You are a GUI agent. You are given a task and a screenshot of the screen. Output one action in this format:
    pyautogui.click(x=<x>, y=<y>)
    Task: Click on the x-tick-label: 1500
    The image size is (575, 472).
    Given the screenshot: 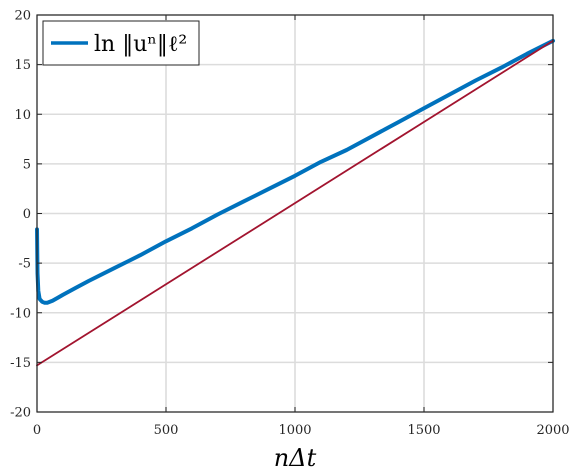 What is the action you would take?
    pyautogui.click(x=423, y=430)
    